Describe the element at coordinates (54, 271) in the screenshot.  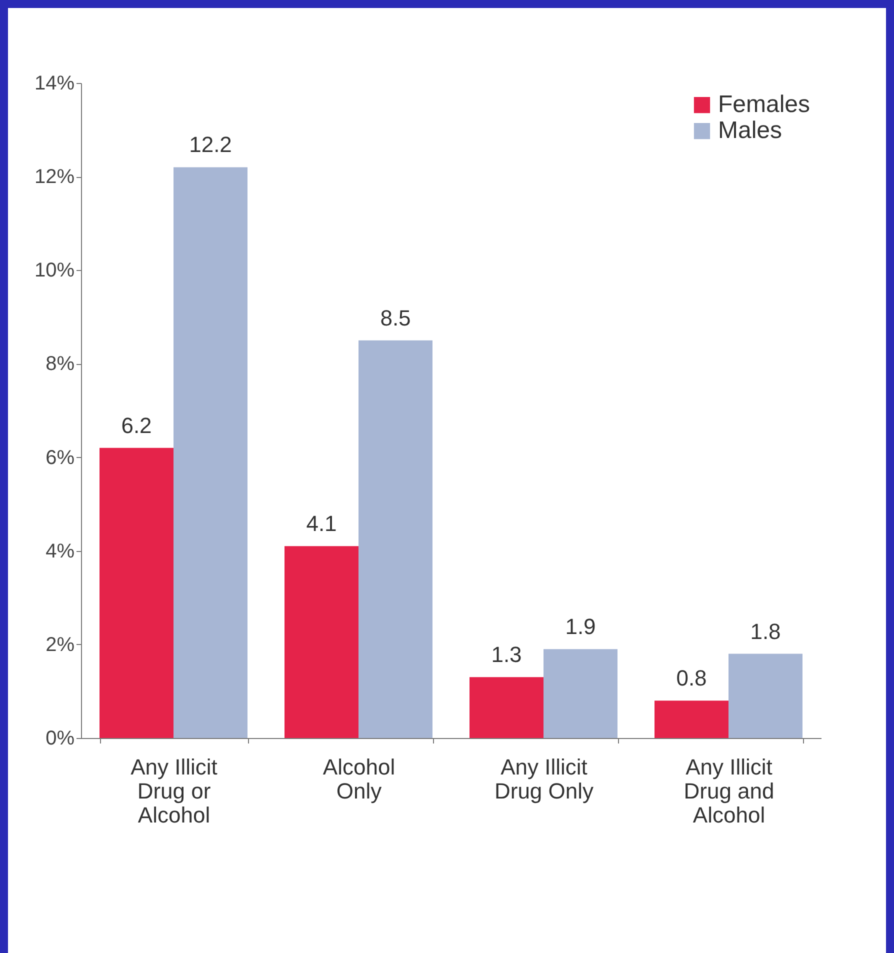
I see `y-tick-label: 10%` at that location.